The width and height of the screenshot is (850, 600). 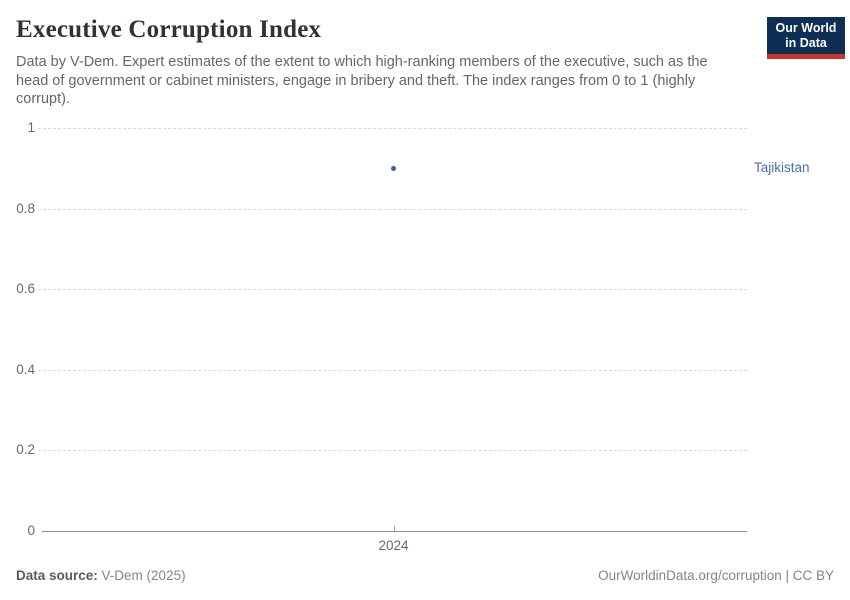 What do you see at coordinates (782, 168) in the screenshot?
I see `entity-label: Tajikistan` at bounding box center [782, 168].